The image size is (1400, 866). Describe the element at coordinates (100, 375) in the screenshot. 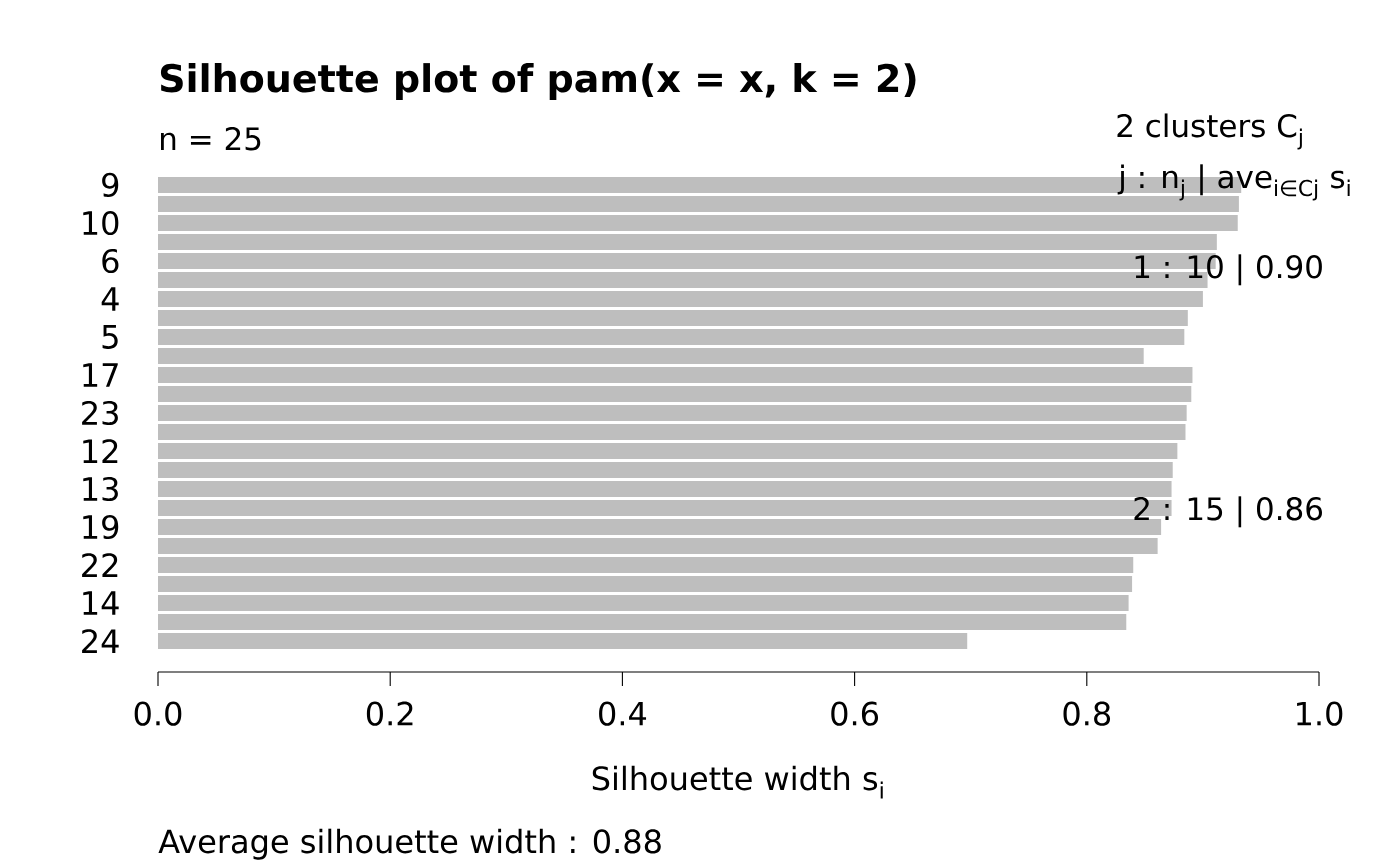

I see `y-tick-label: 17` at that location.